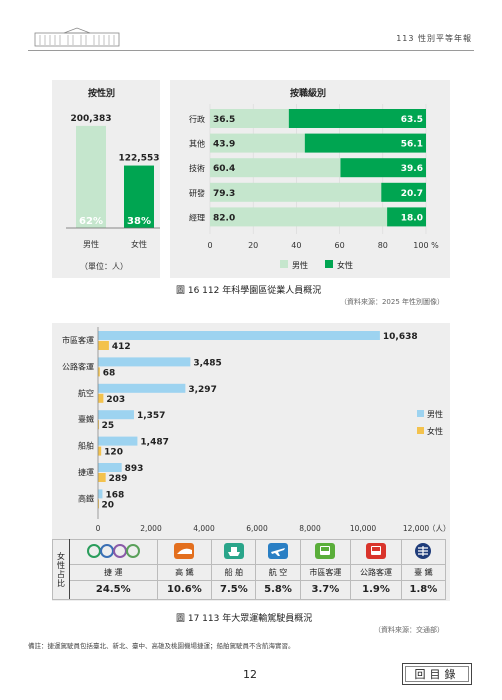 Image resolution: width=502 pixels, height=700 pixels. I want to click on transport-male-value-label: 893, so click(134, 469).